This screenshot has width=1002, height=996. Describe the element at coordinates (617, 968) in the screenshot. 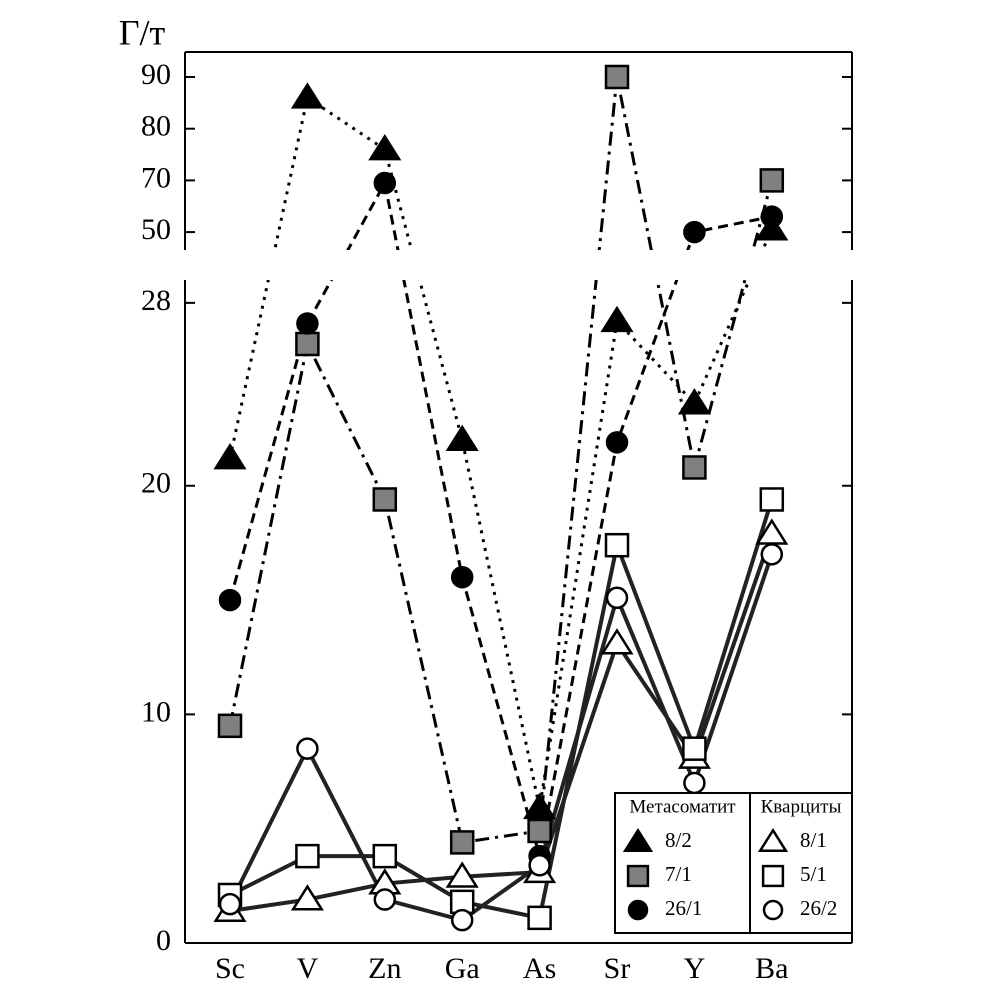

I see `x-tick-label: Sr` at that location.